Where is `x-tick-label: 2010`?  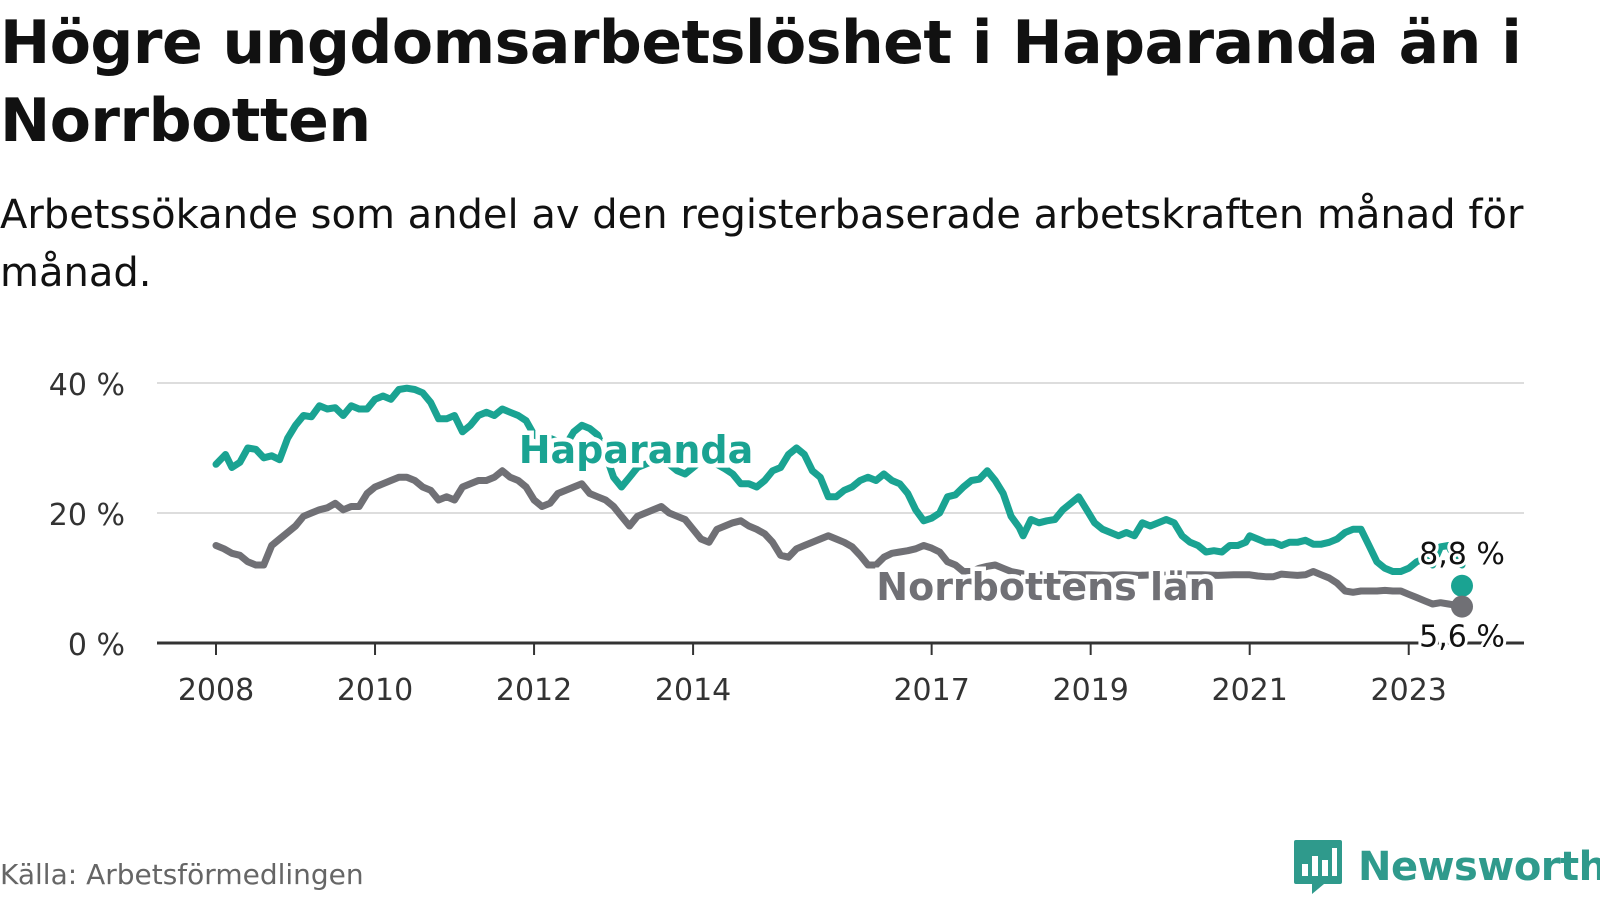
x-tick-label: 2010 is located at coordinates (375, 690).